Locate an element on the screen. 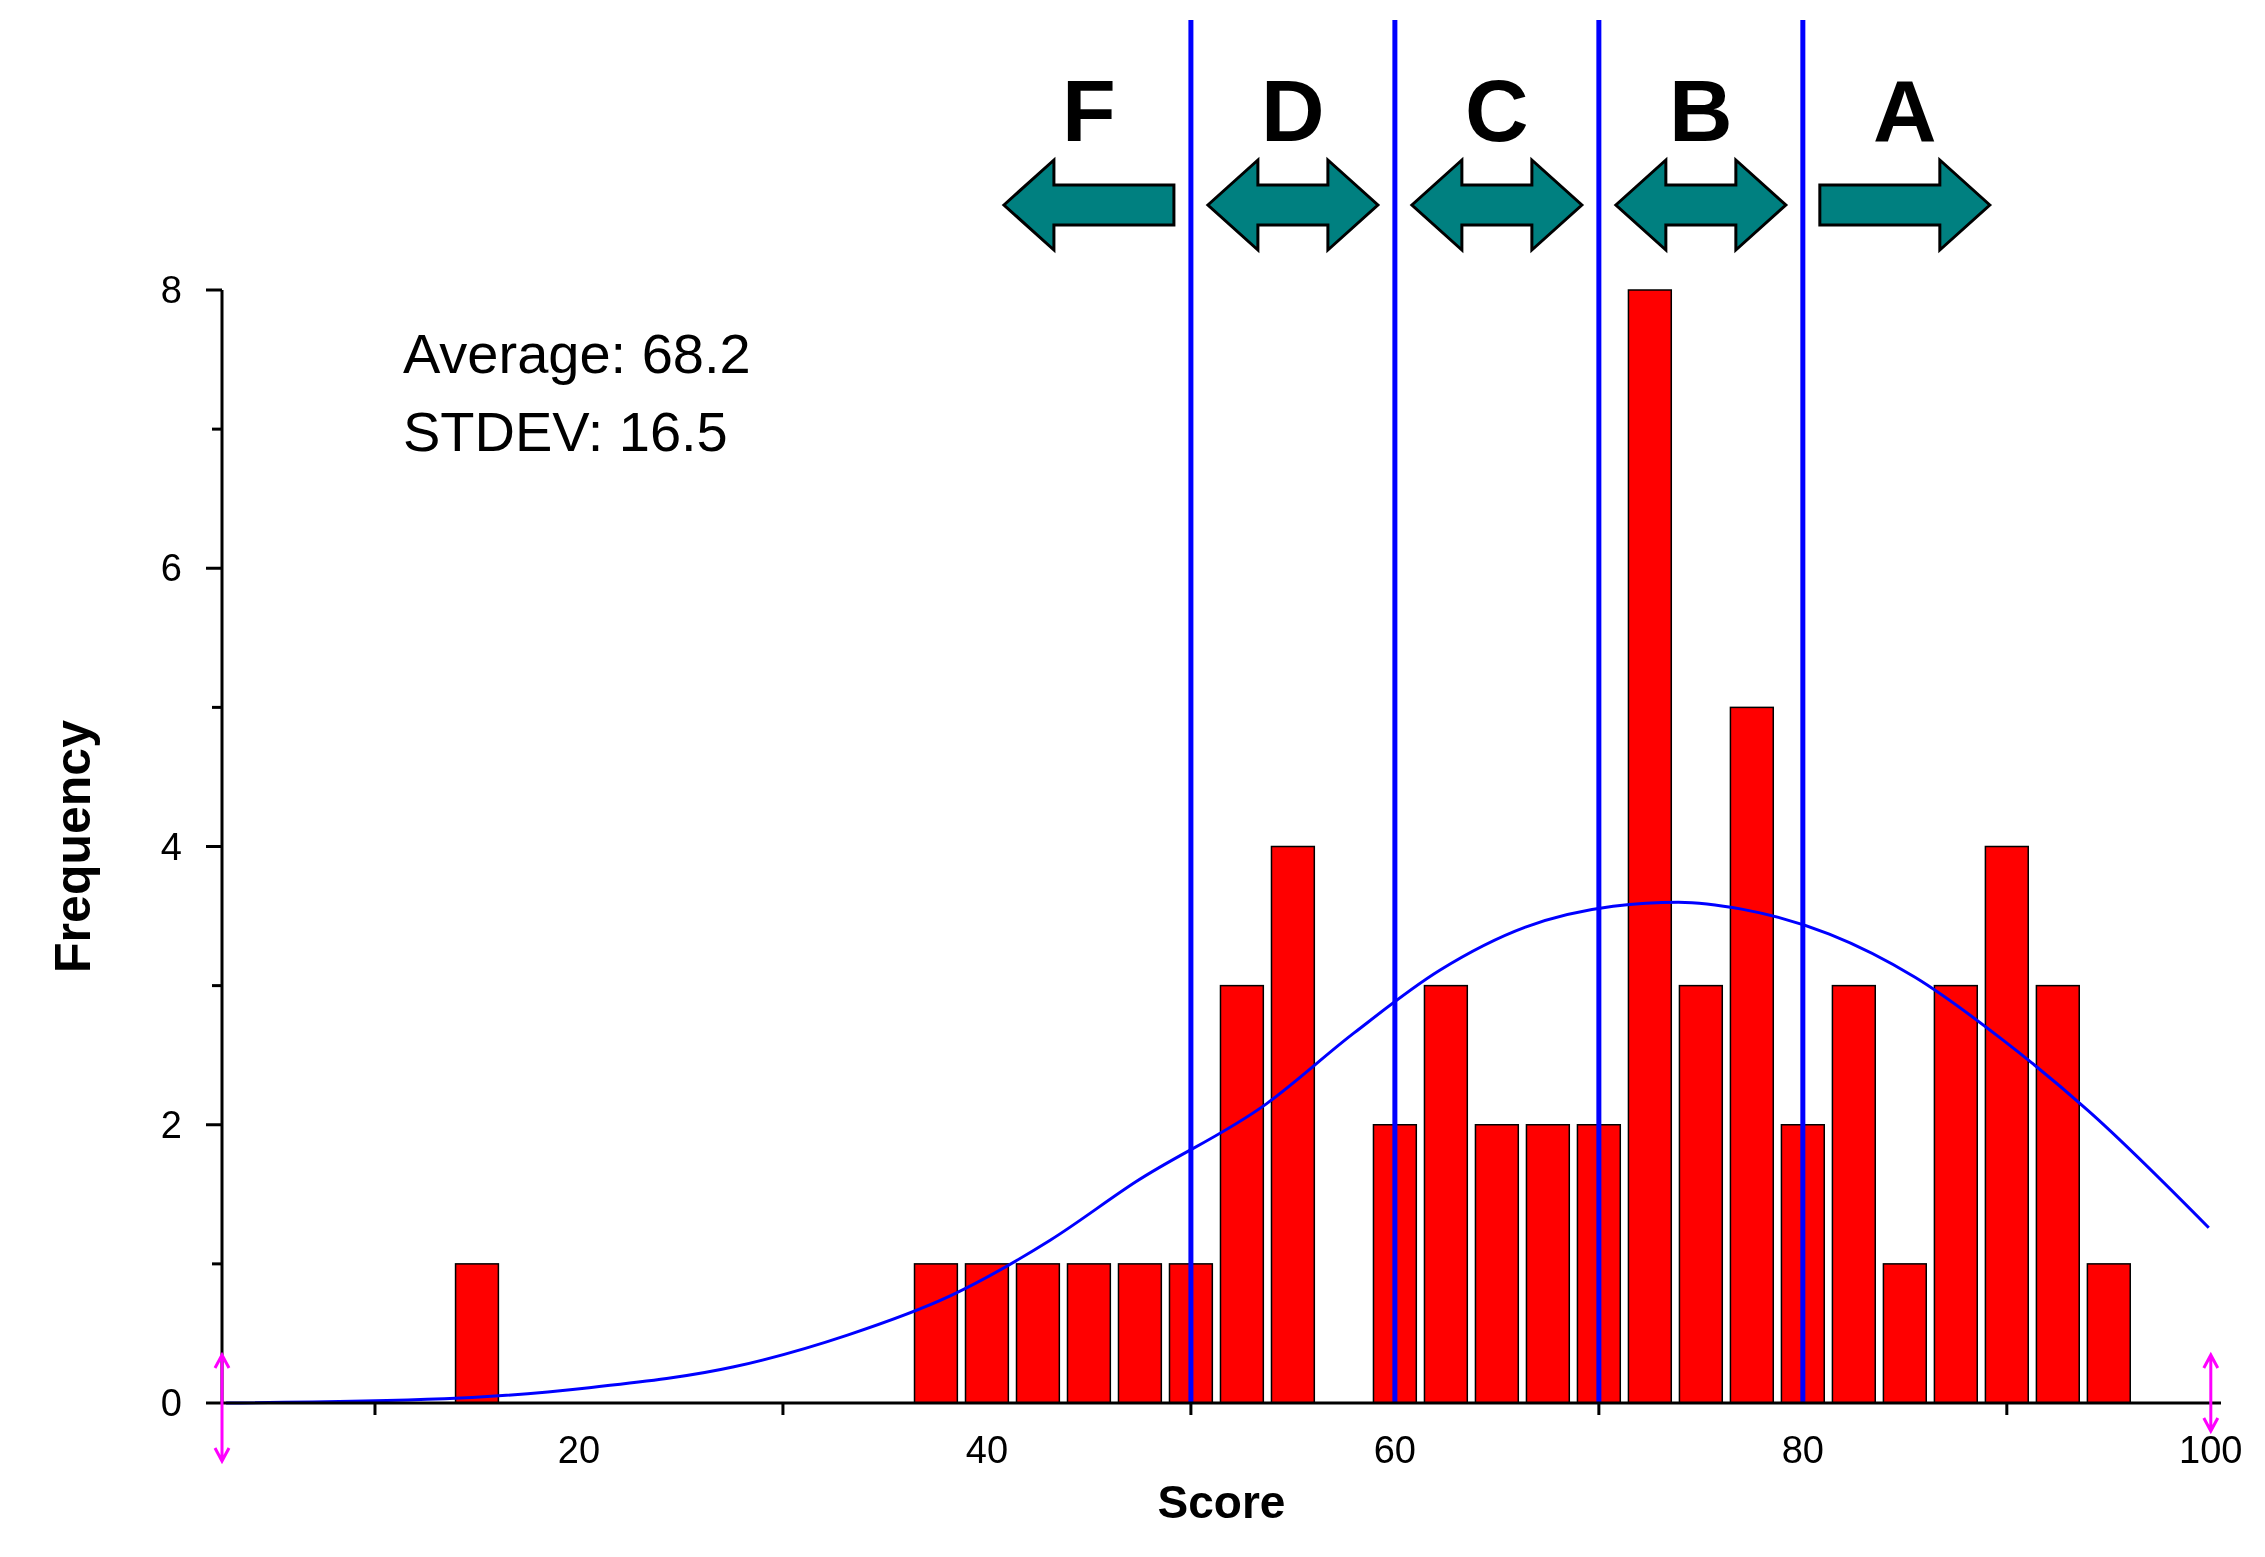 The width and height of the screenshot is (2265, 1557). text: A is located at coordinates (1905, 110).